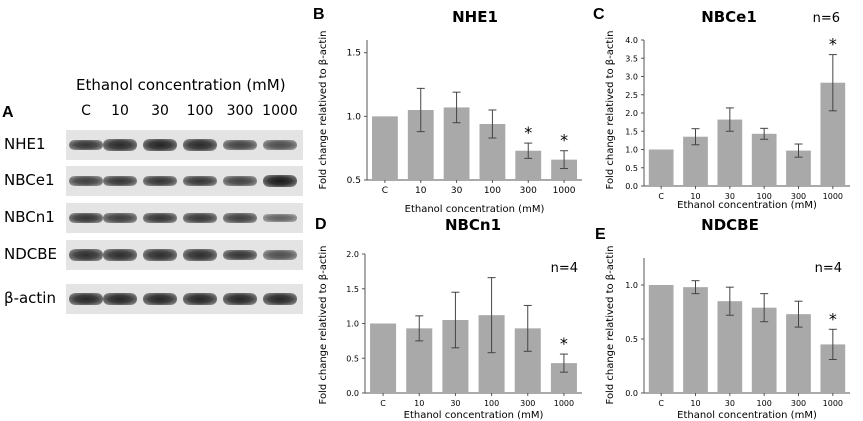  What do you see at coordinates (319, 14) in the screenshot?
I see `panel-letter-b: B` at bounding box center [319, 14].